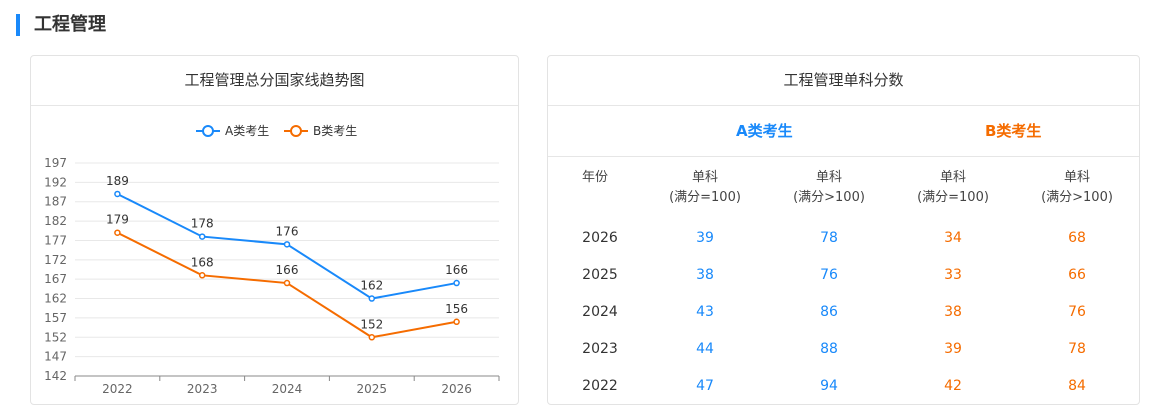 This screenshot has width=1164, height=420. What do you see at coordinates (1077, 238) in the screenshot?
I see `row-b-score-over100: 68` at bounding box center [1077, 238].